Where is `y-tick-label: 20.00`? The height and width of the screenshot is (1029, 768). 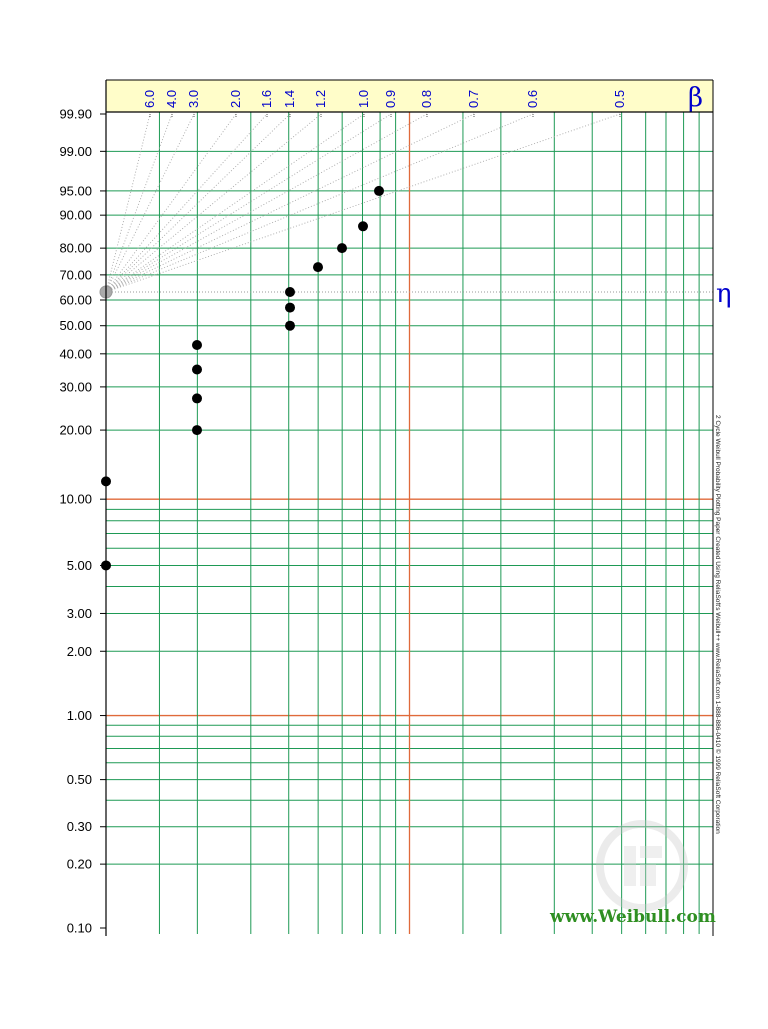 y-tick-label: 20.00 is located at coordinates (75, 430).